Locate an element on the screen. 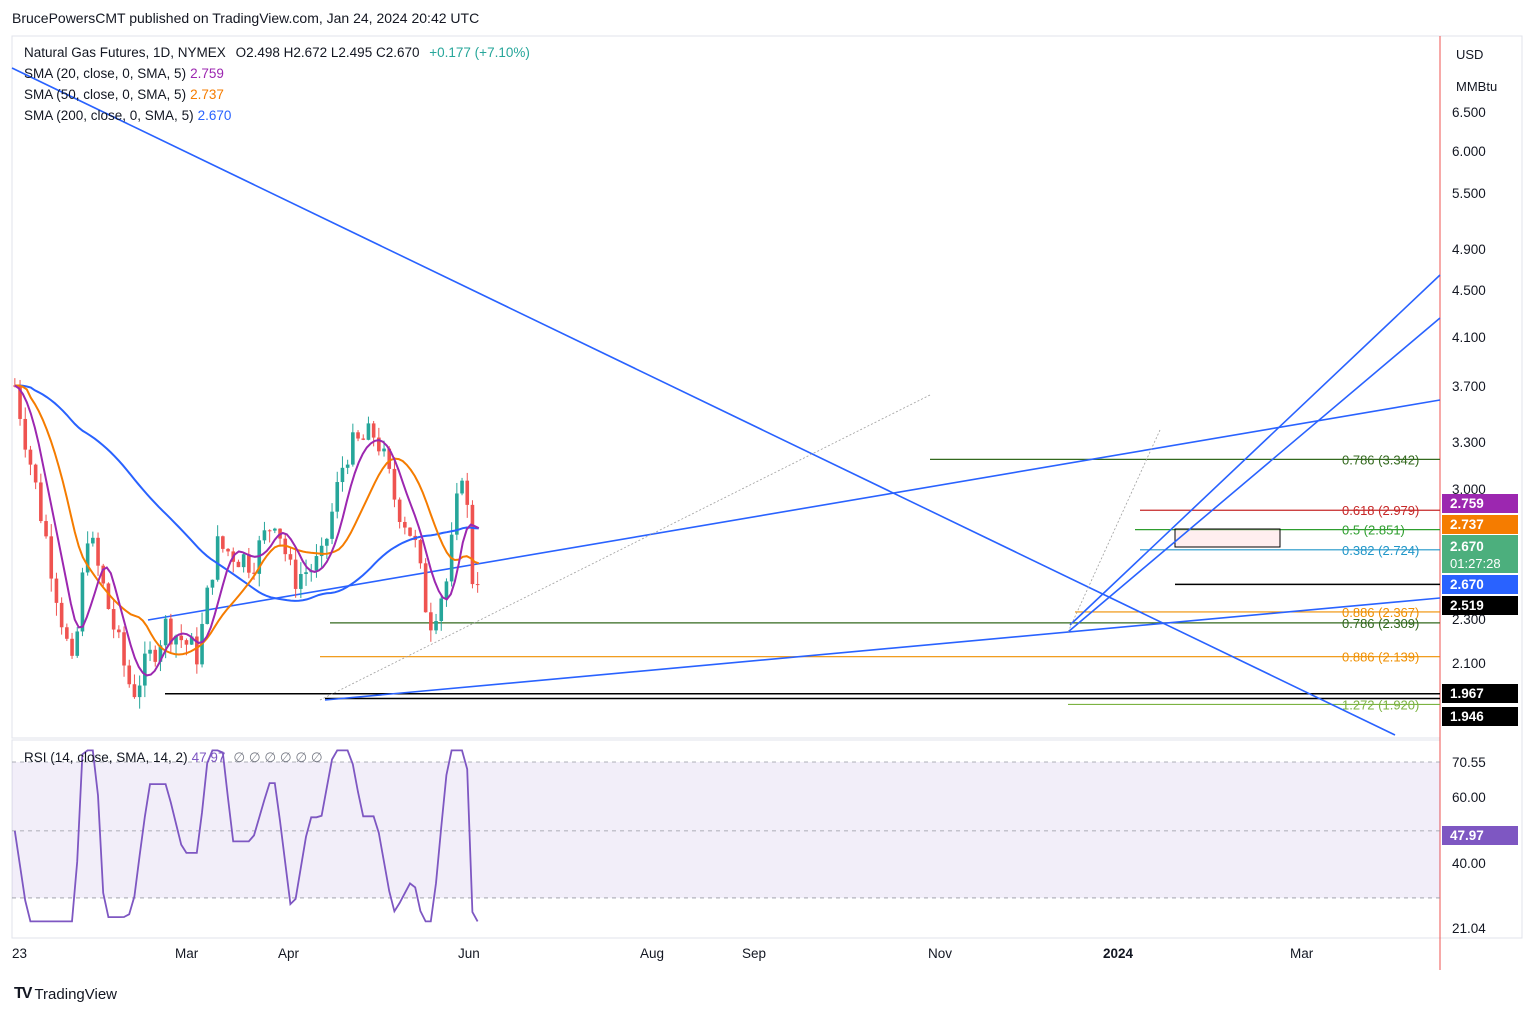 The image size is (1534, 1016). rsi-line is located at coordinates (246, 836).